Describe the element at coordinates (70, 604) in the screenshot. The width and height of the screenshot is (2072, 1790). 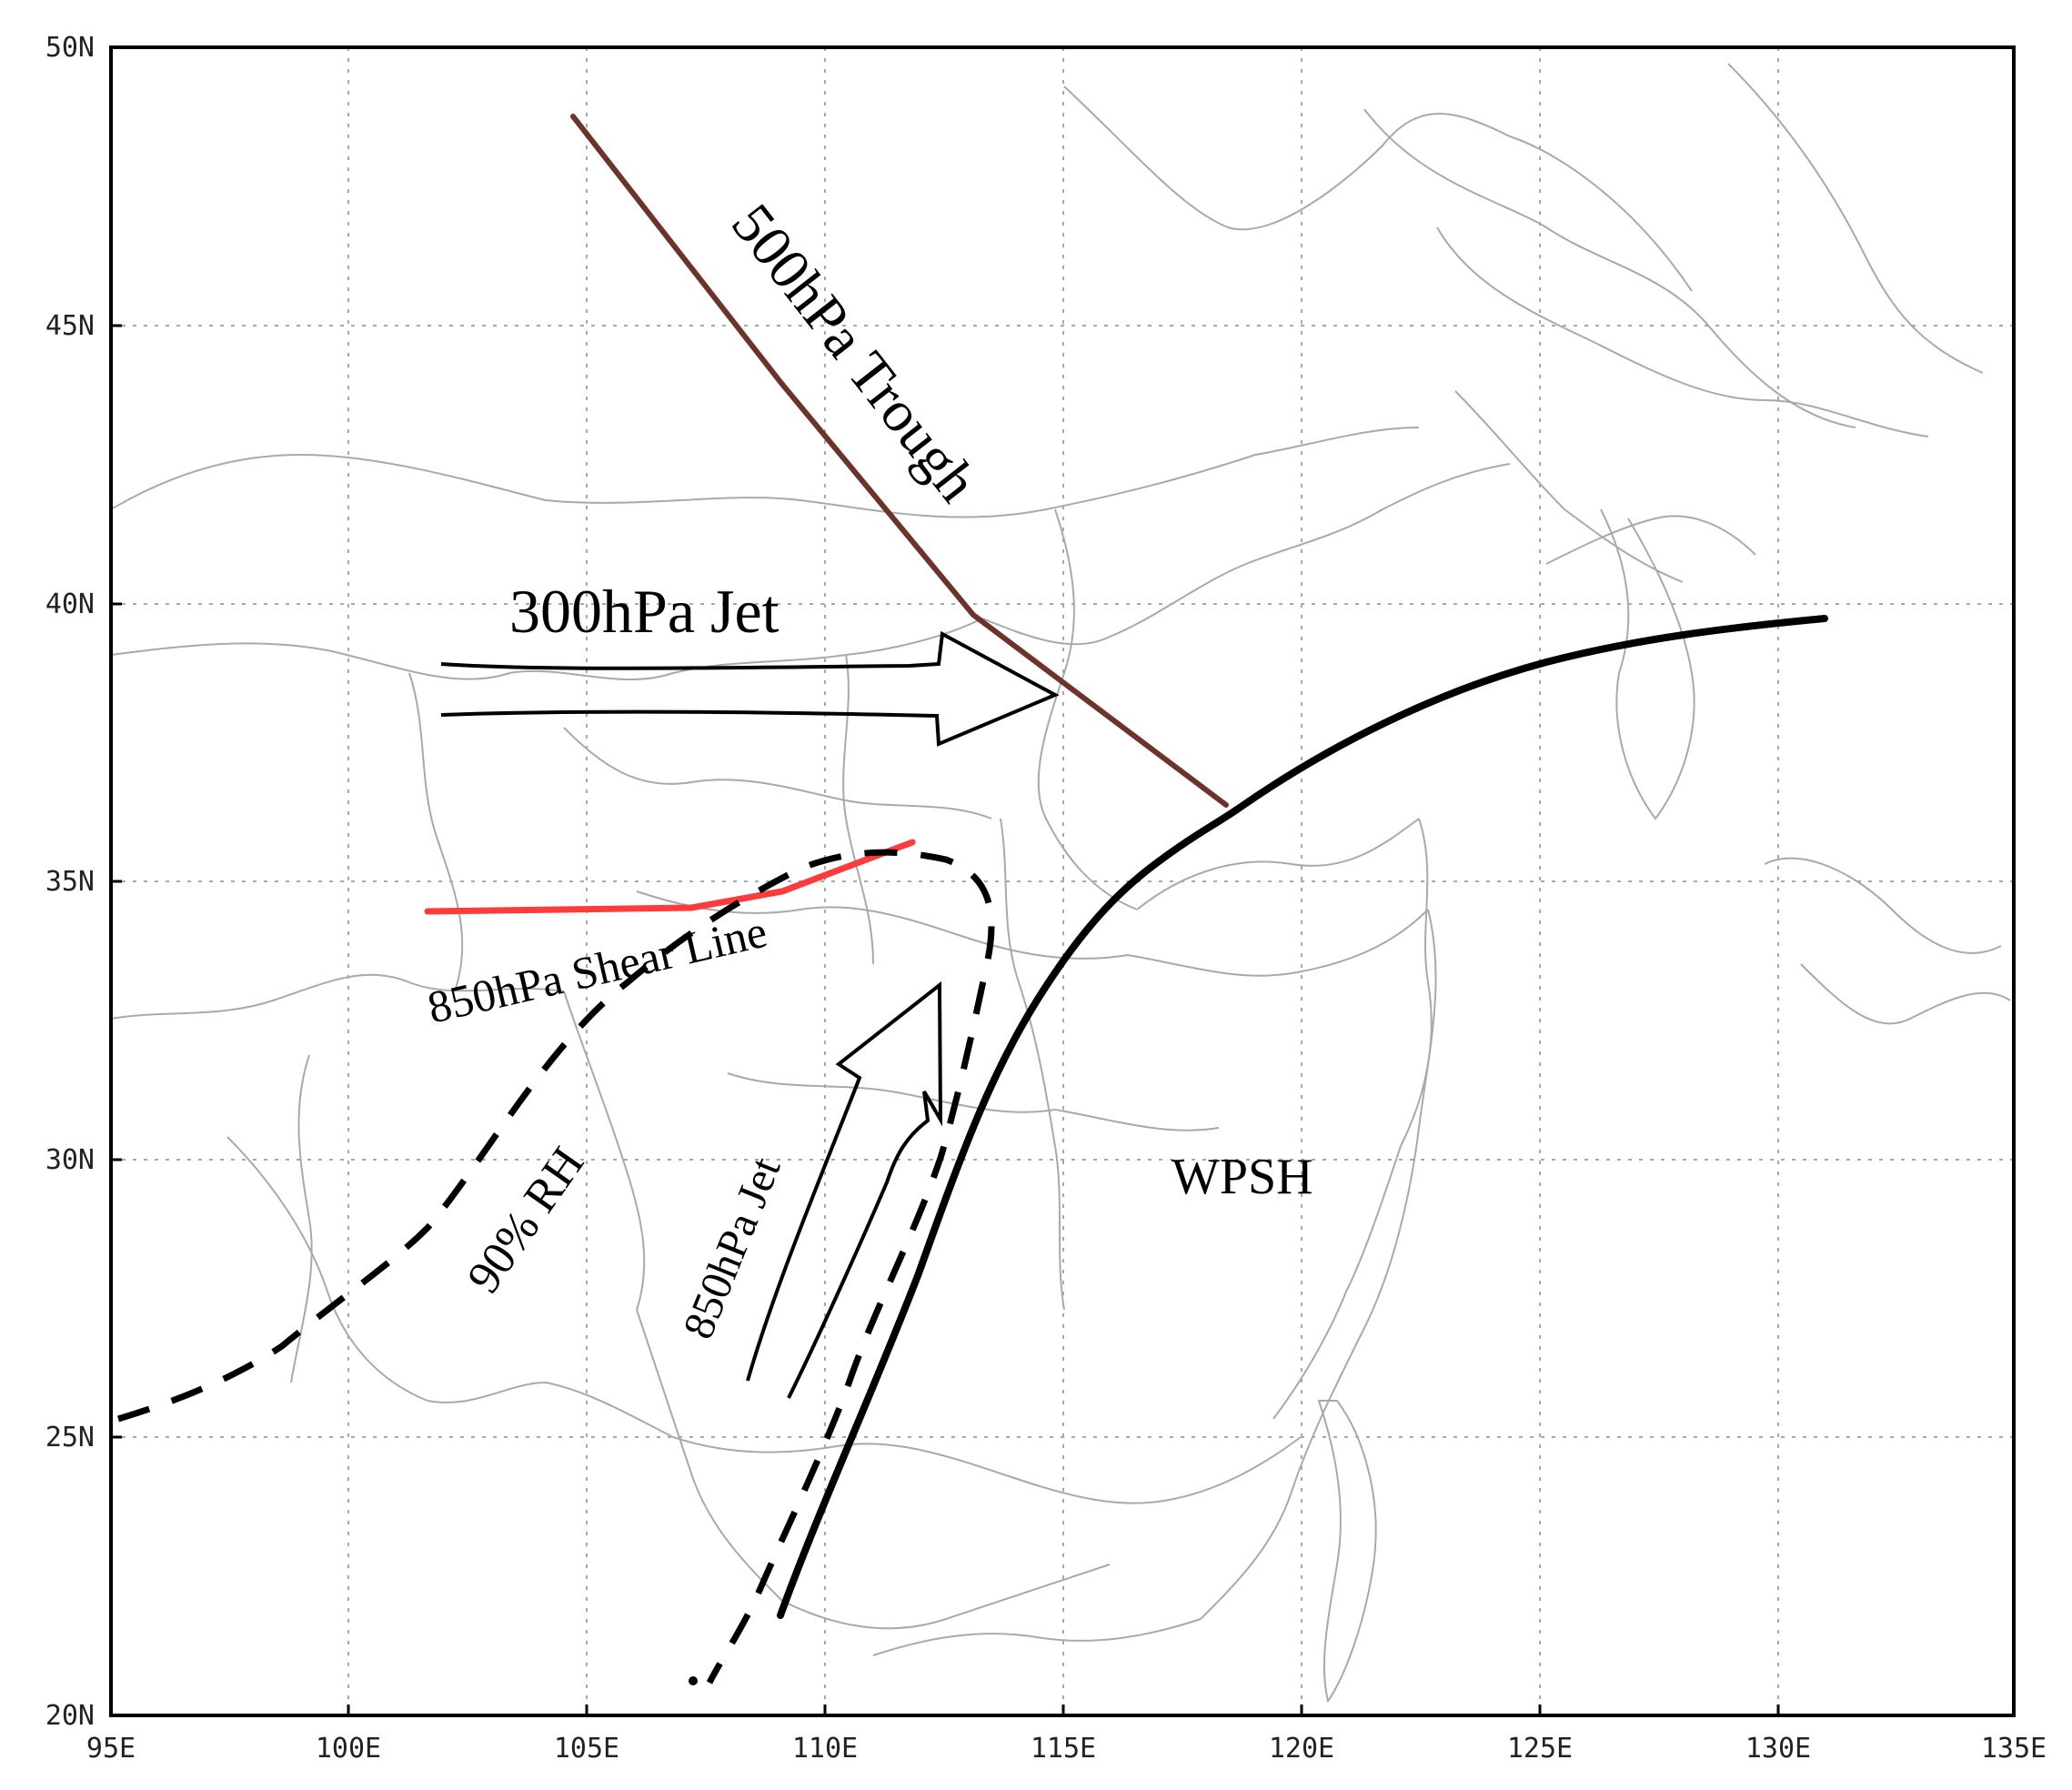
I see `y-tick-label: 40N` at that location.